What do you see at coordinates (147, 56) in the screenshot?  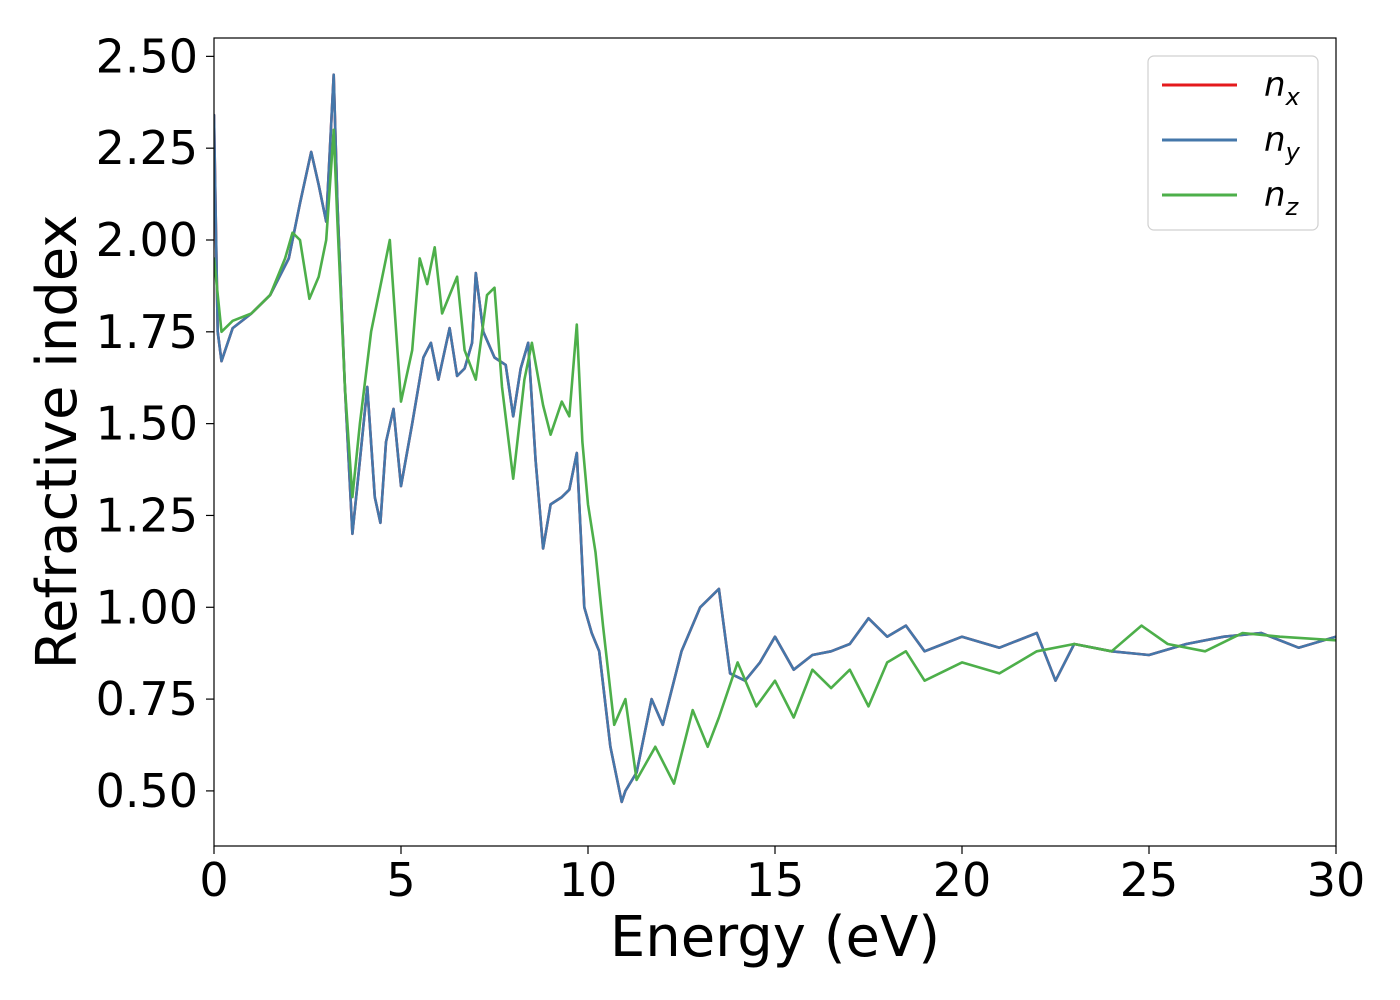 I see `y-tick-label: 2.50` at bounding box center [147, 56].